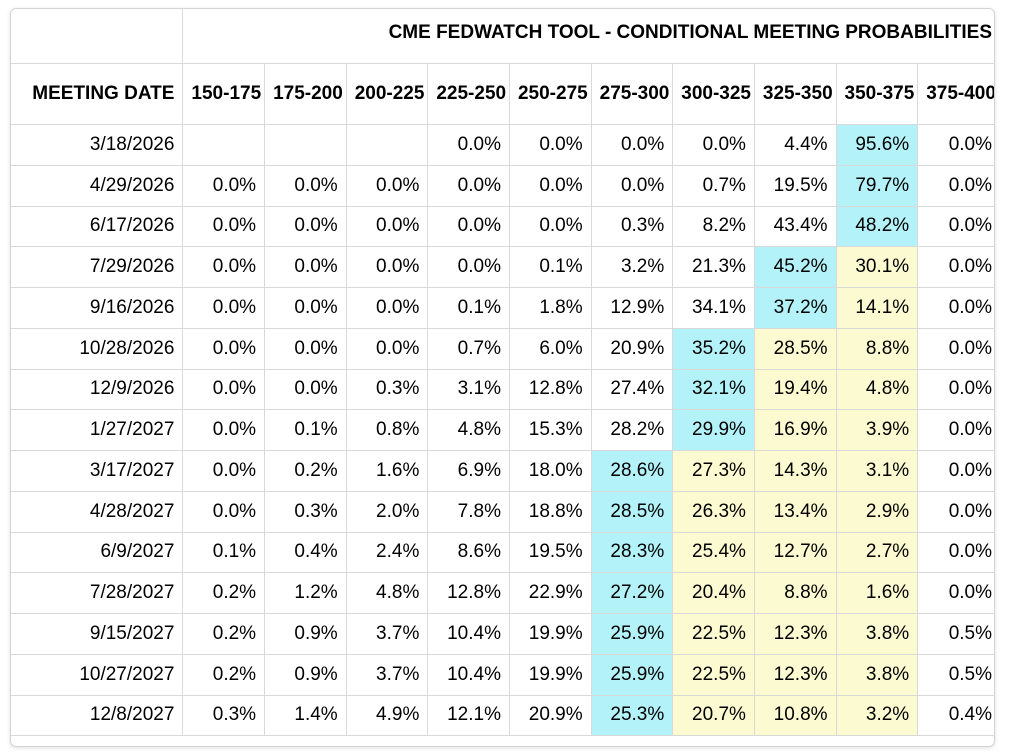  What do you see at coordinates (97, 430) in the screenshot?
I see `meeting-date-cell: 1/27/2027` at bounding box center [97, 430].